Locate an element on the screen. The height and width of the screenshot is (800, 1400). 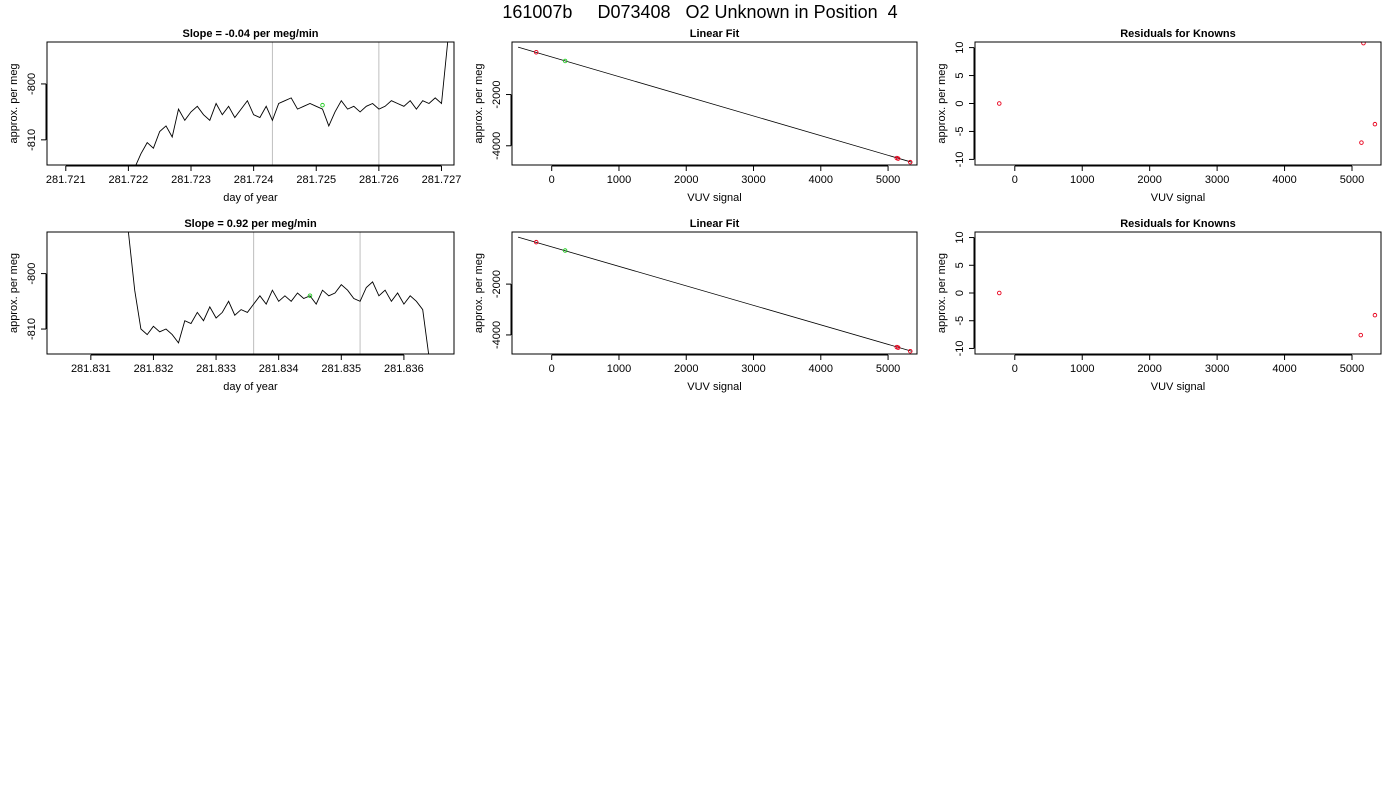
fit-line is located at coordinates (714, 294).